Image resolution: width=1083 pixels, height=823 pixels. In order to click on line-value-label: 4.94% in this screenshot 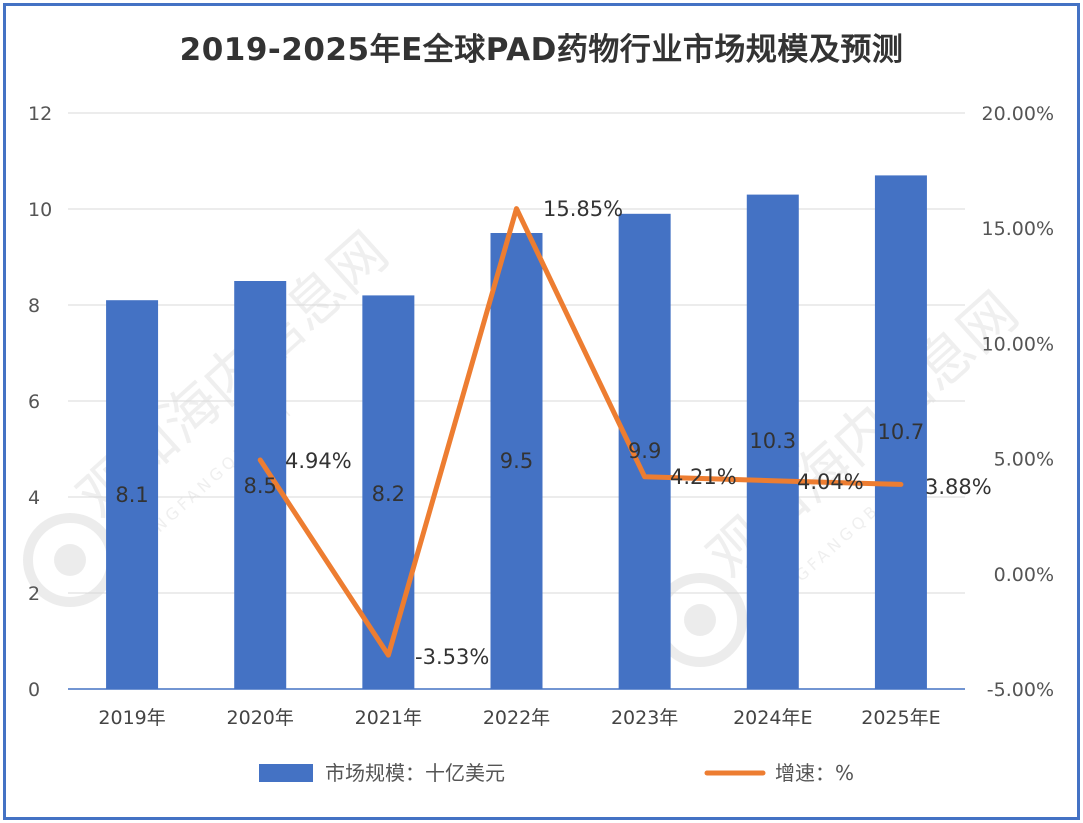, I will do `click(318, 461)`.